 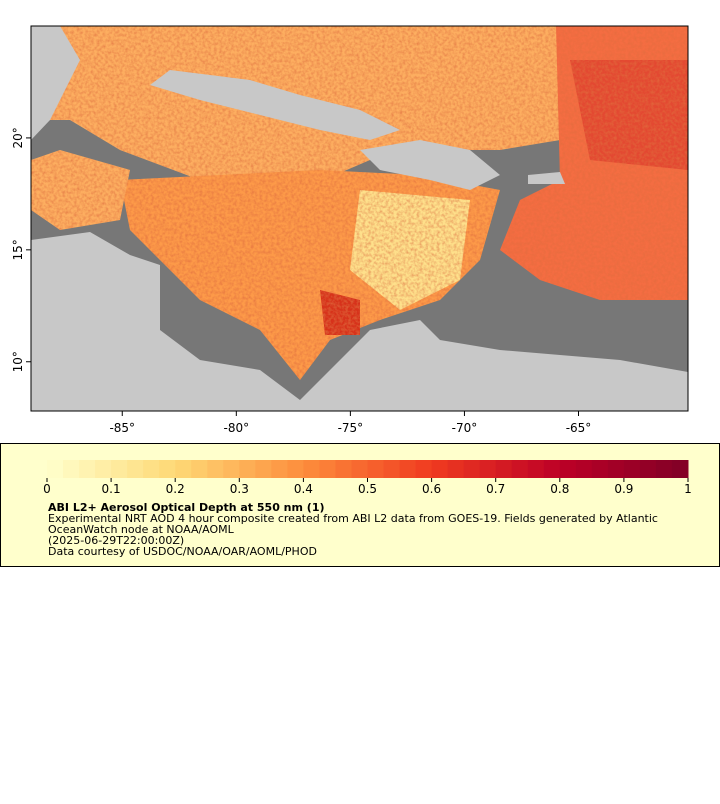 What do you see at coordinates (623, 489) in the screenshot?
I see `colorbar-tick-label: 0.9` at bounding box center [623, 489].